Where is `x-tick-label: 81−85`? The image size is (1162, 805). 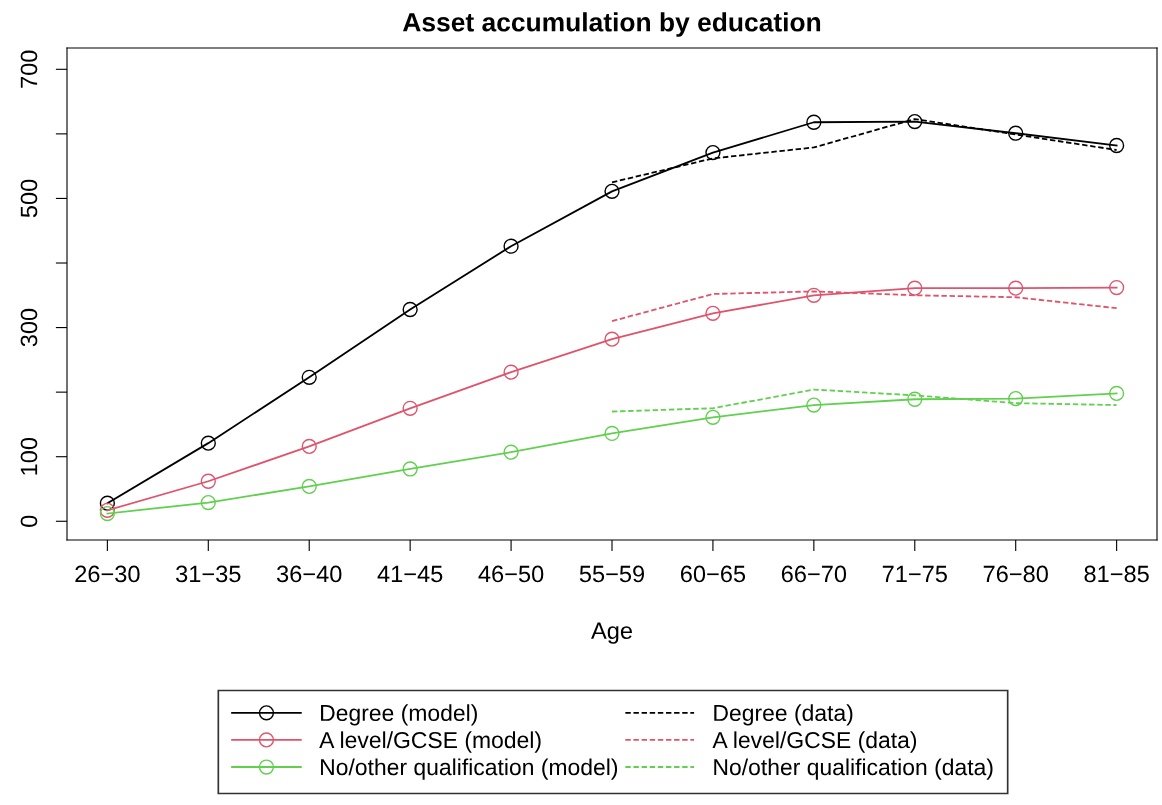 x-tick-label: 81−85 is located at coordinates (1116, 574).